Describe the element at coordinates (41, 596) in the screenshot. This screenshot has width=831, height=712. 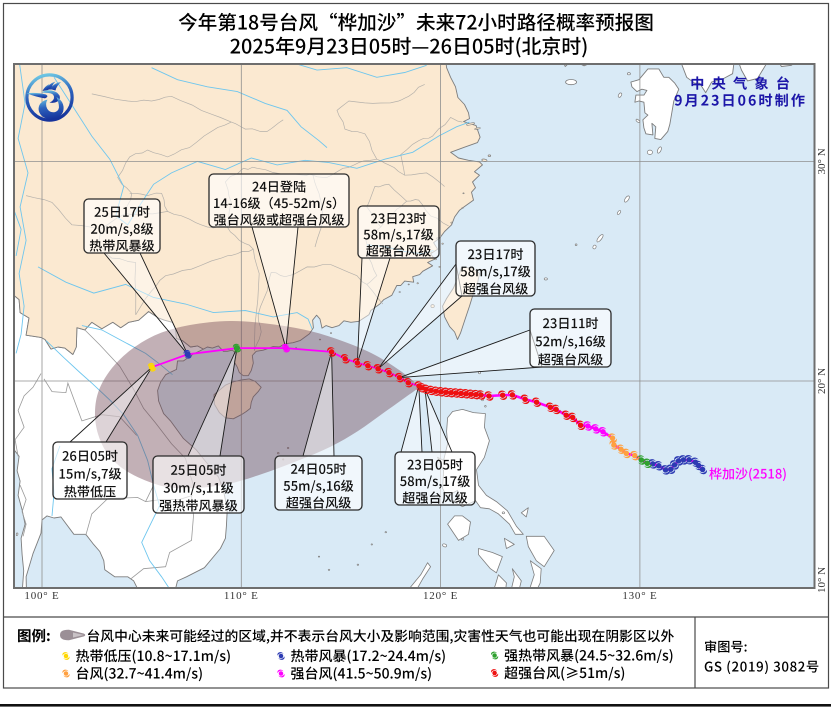
I see `svg-text: 100° E` at that location.